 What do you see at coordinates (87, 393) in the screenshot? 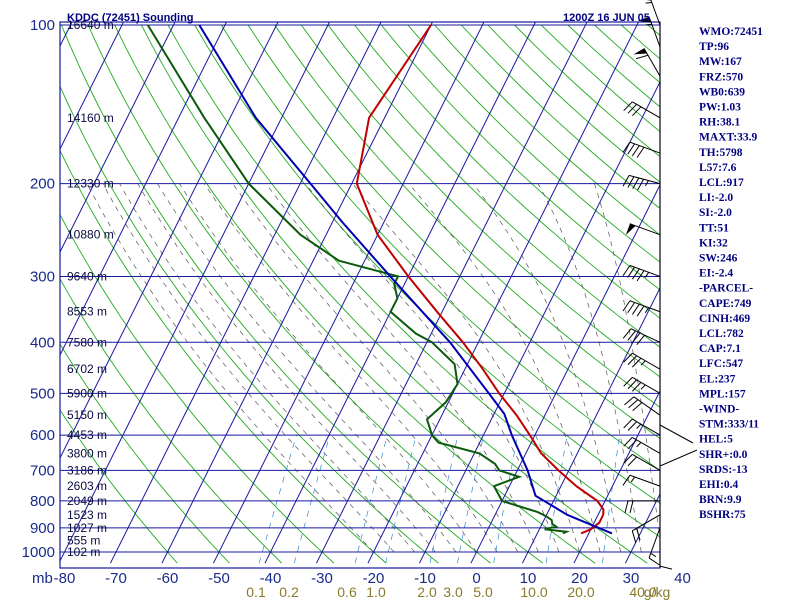
I see `height-label: 5900 m` at bounding box center [87, 393].